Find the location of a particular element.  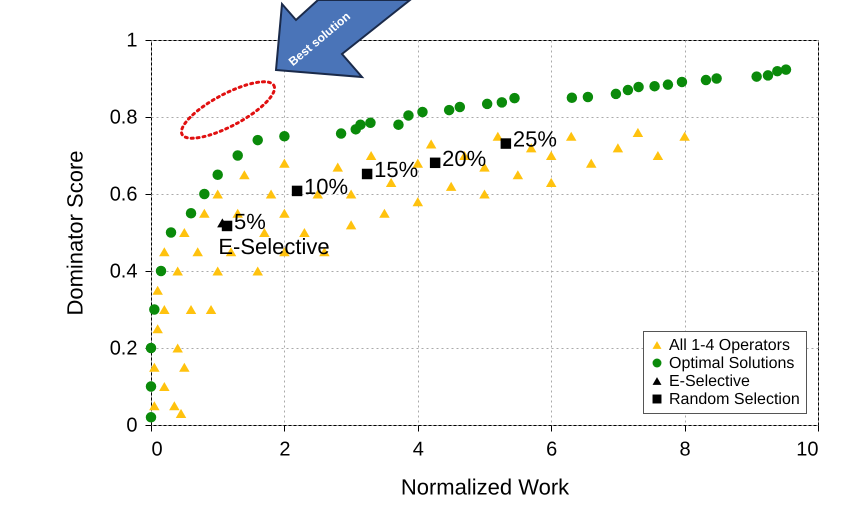

y-tick-label: 0 is located at coordinates (132, 425).